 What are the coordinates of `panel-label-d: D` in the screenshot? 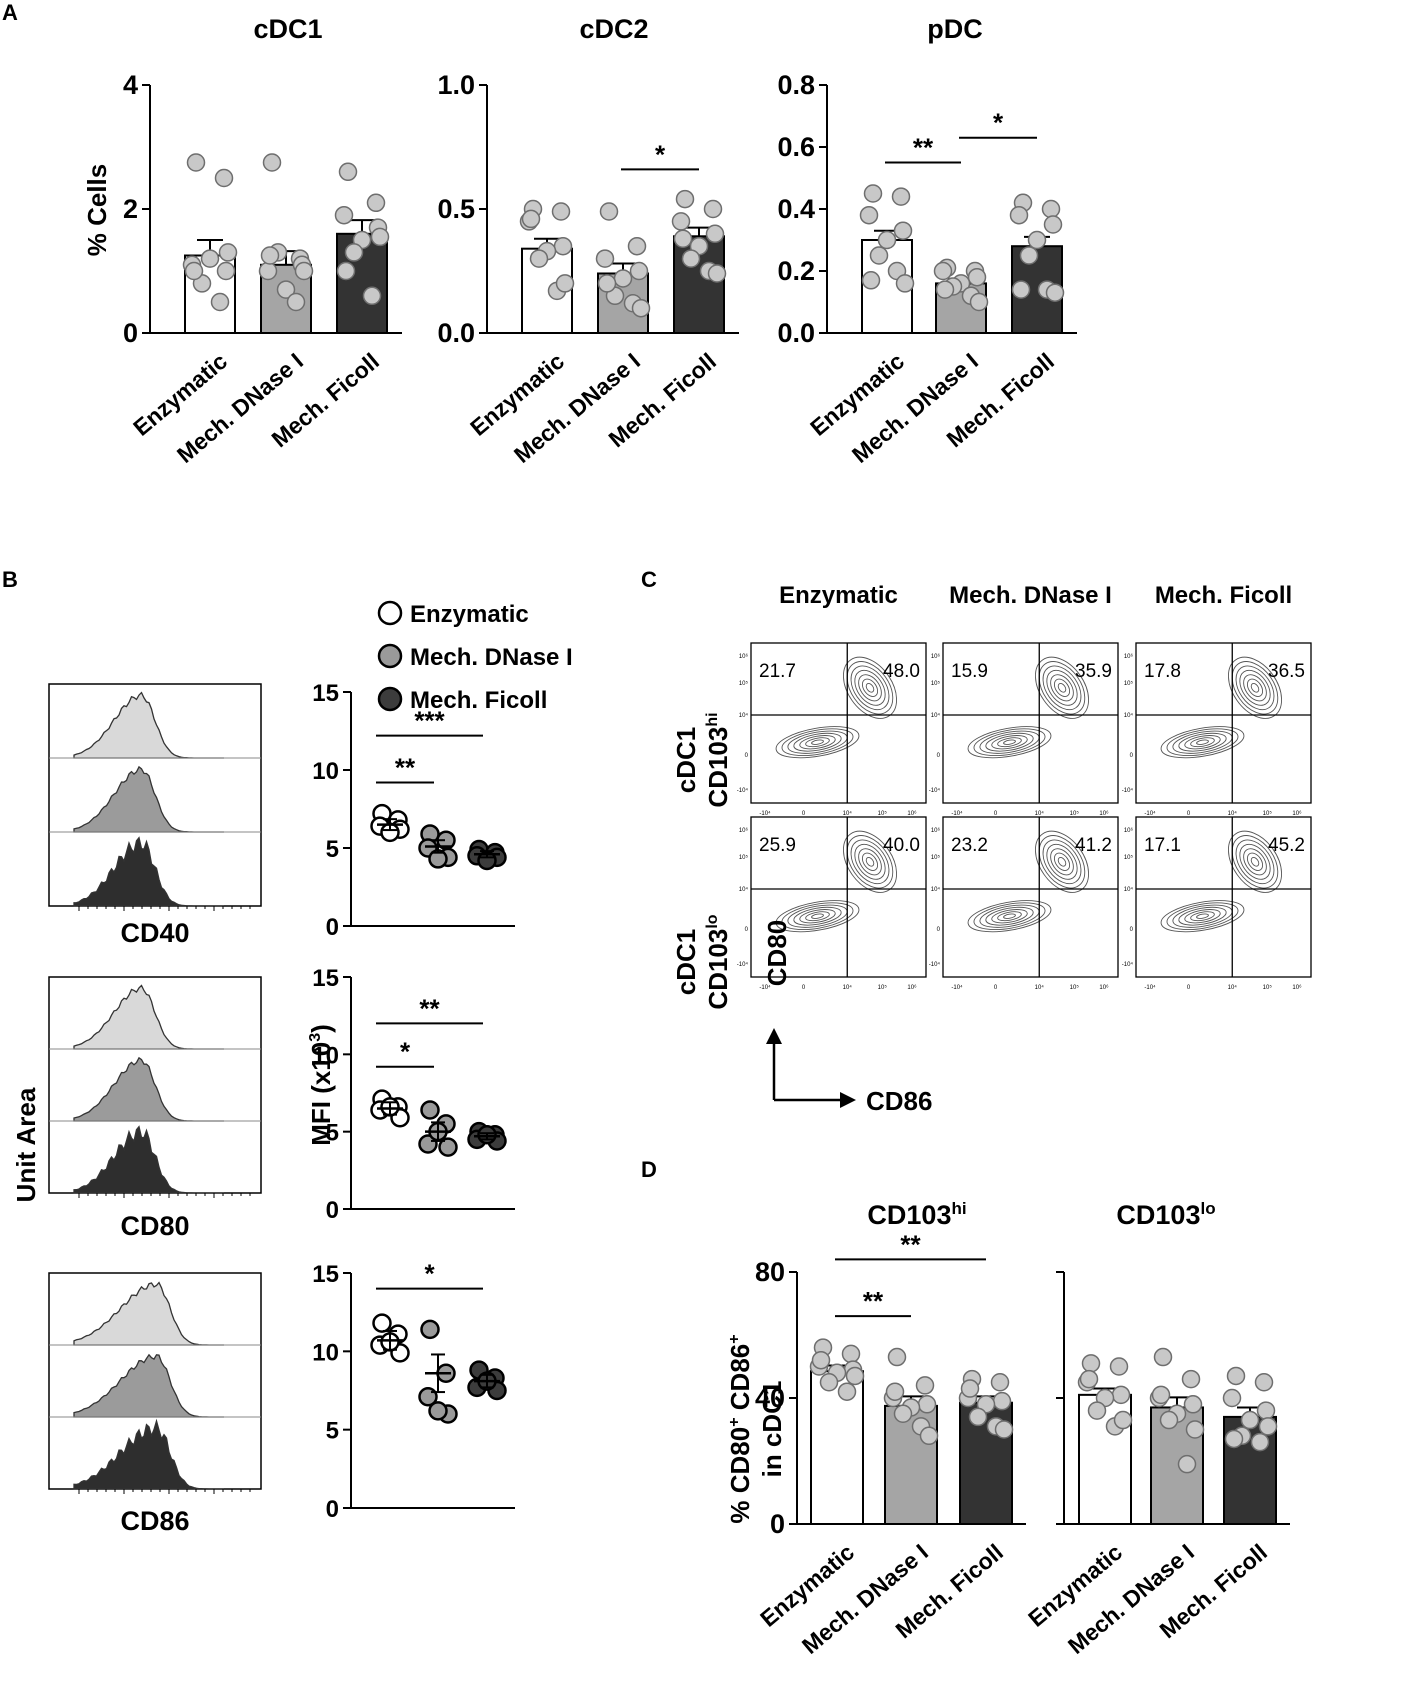 It's located at (649, 1169).